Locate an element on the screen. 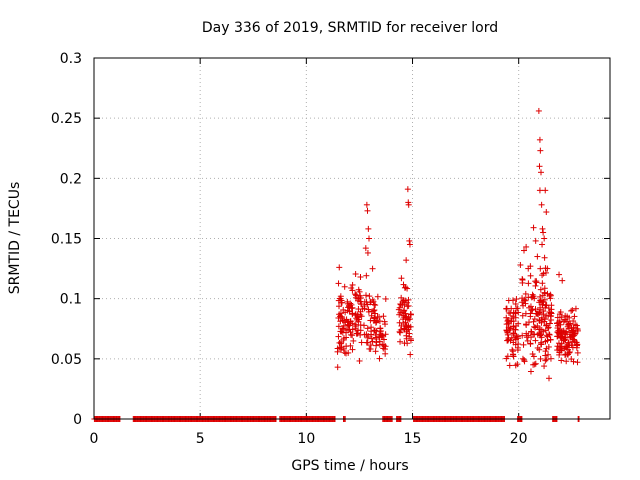 Image resolution: width=640 pixels, height=480 pixels. x-tick-label: 15 is located at coordinates (413, 439).